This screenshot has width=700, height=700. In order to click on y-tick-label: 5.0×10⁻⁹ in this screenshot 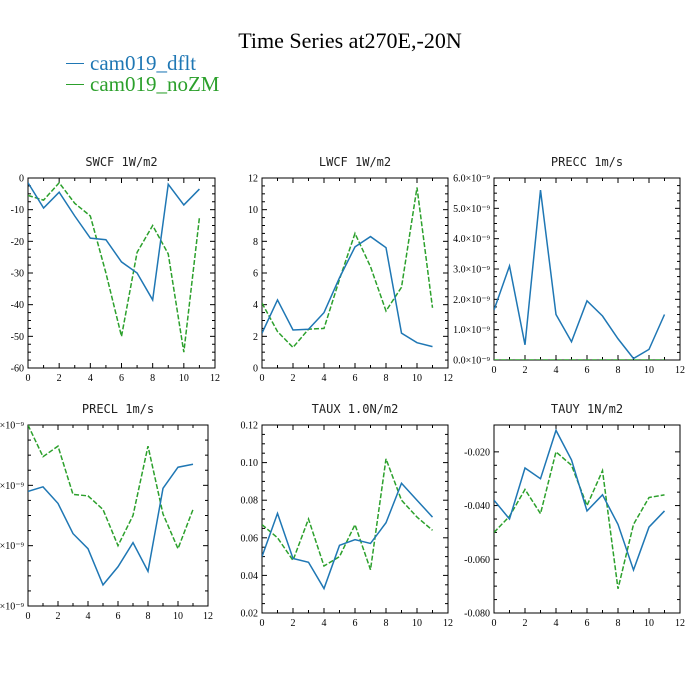, I will do `click(471, 209)`.